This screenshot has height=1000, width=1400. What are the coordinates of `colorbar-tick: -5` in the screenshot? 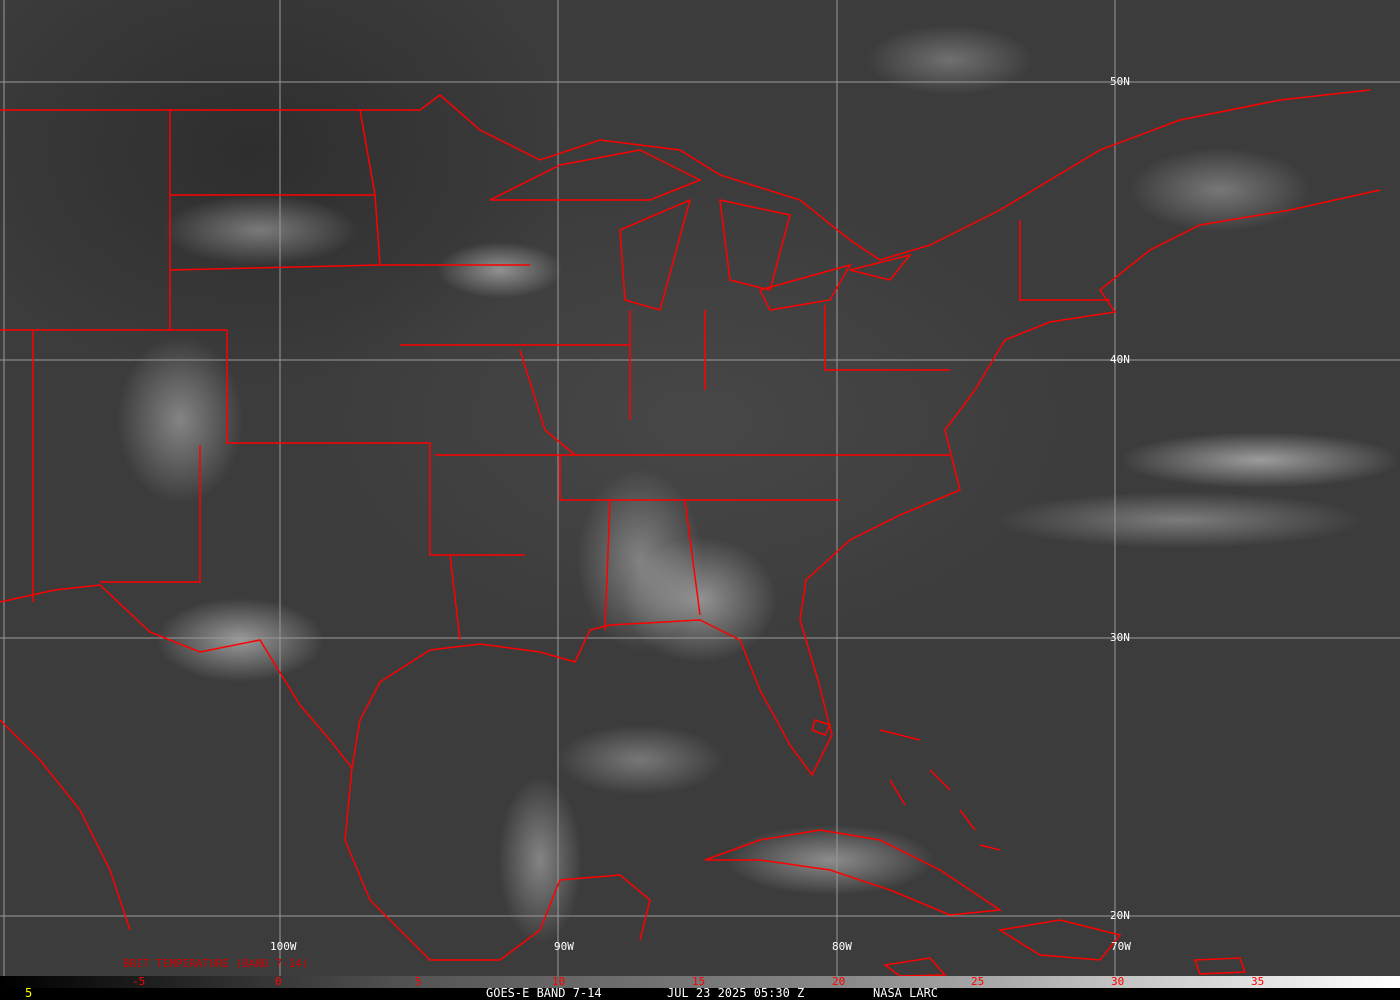 It's located at (139, 981).